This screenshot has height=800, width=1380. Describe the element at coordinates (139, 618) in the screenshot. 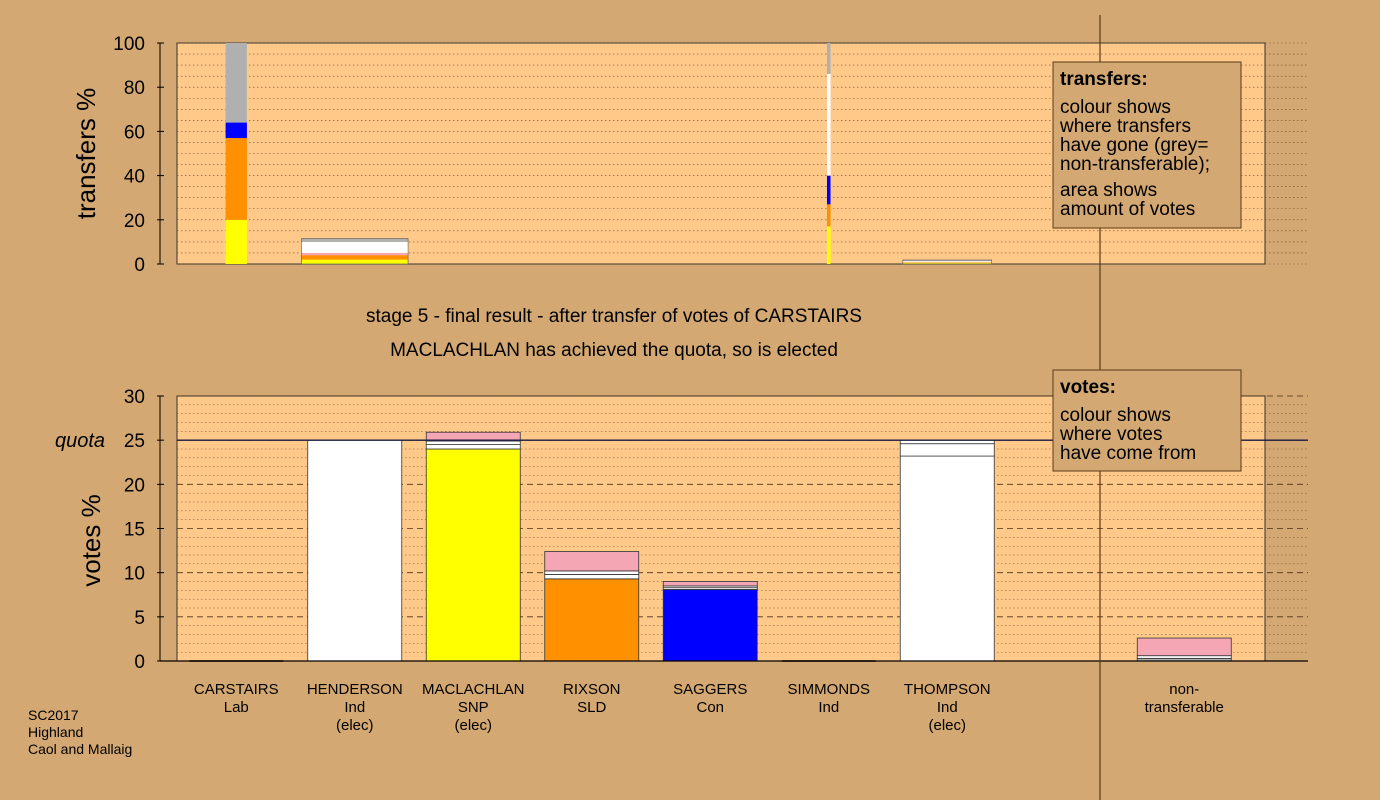

I see `votes-ytick-label: 5` at that location.